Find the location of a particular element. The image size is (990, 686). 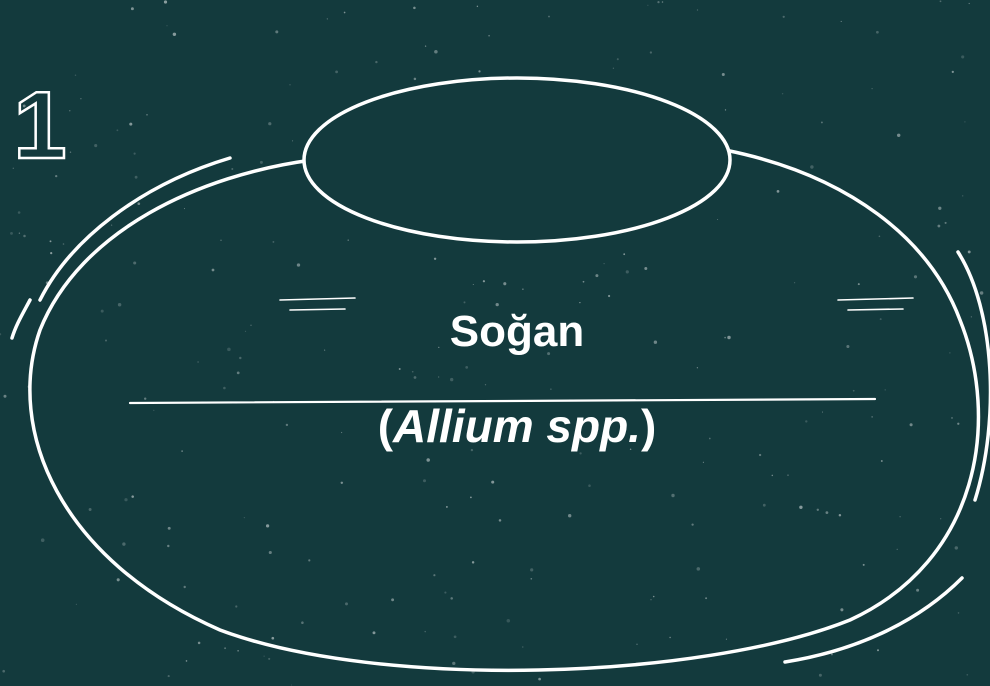

top-ellipse is located at coordinates (517, 160).